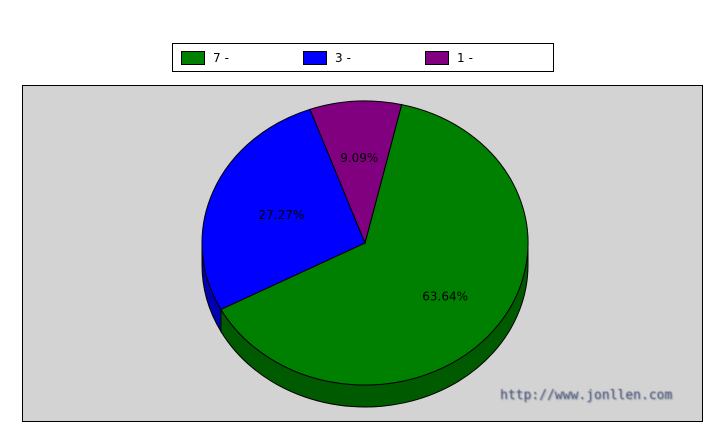 Image resolution: width=728 pixels, height=435 pixels. Describe the element at coordinates (451, 58) in the screenshot. I see `legend-entry-3: 1 -` at that location.